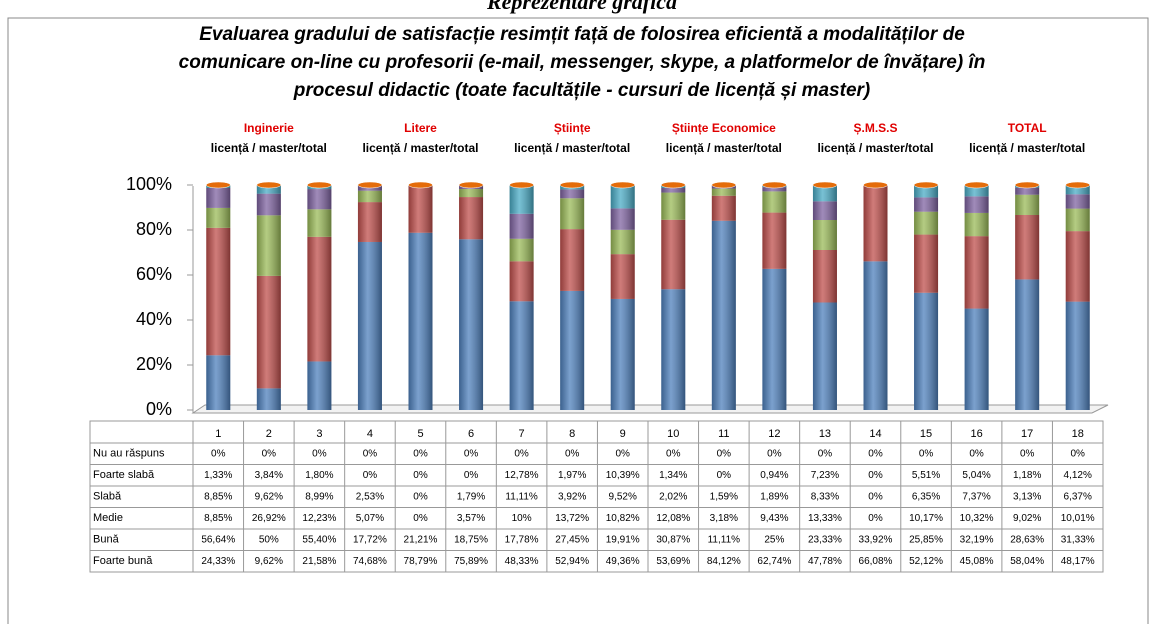  Describe the element at coordinates (774, 496) in the screenshot. I see `table-value: 1,89%` at that location.